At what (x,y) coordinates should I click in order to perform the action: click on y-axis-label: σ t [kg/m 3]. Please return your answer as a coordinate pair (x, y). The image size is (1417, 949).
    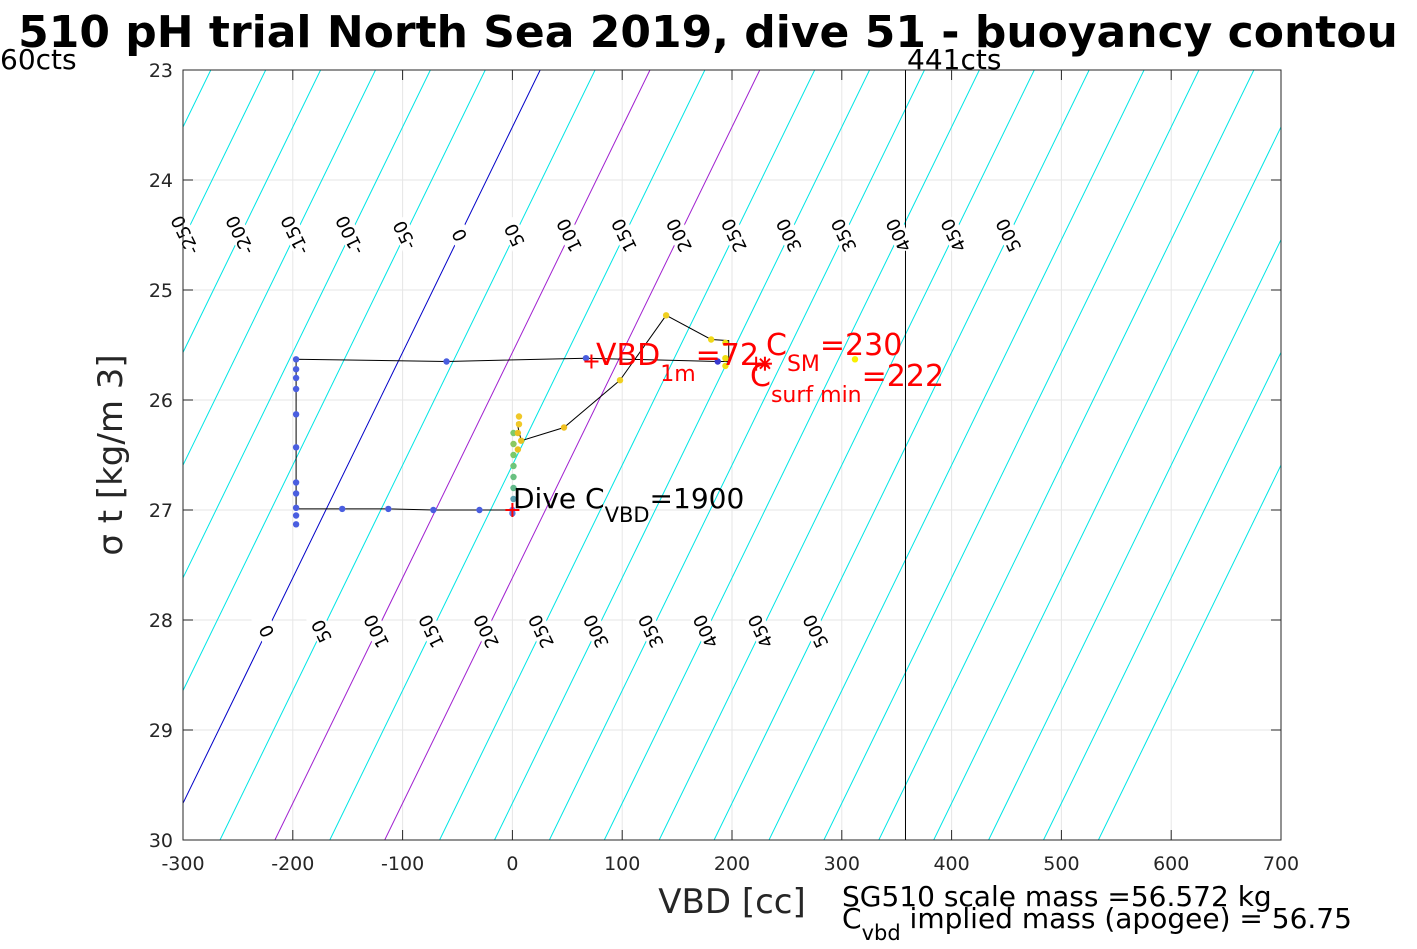
    Looking at the image, I should click on (111, 454).